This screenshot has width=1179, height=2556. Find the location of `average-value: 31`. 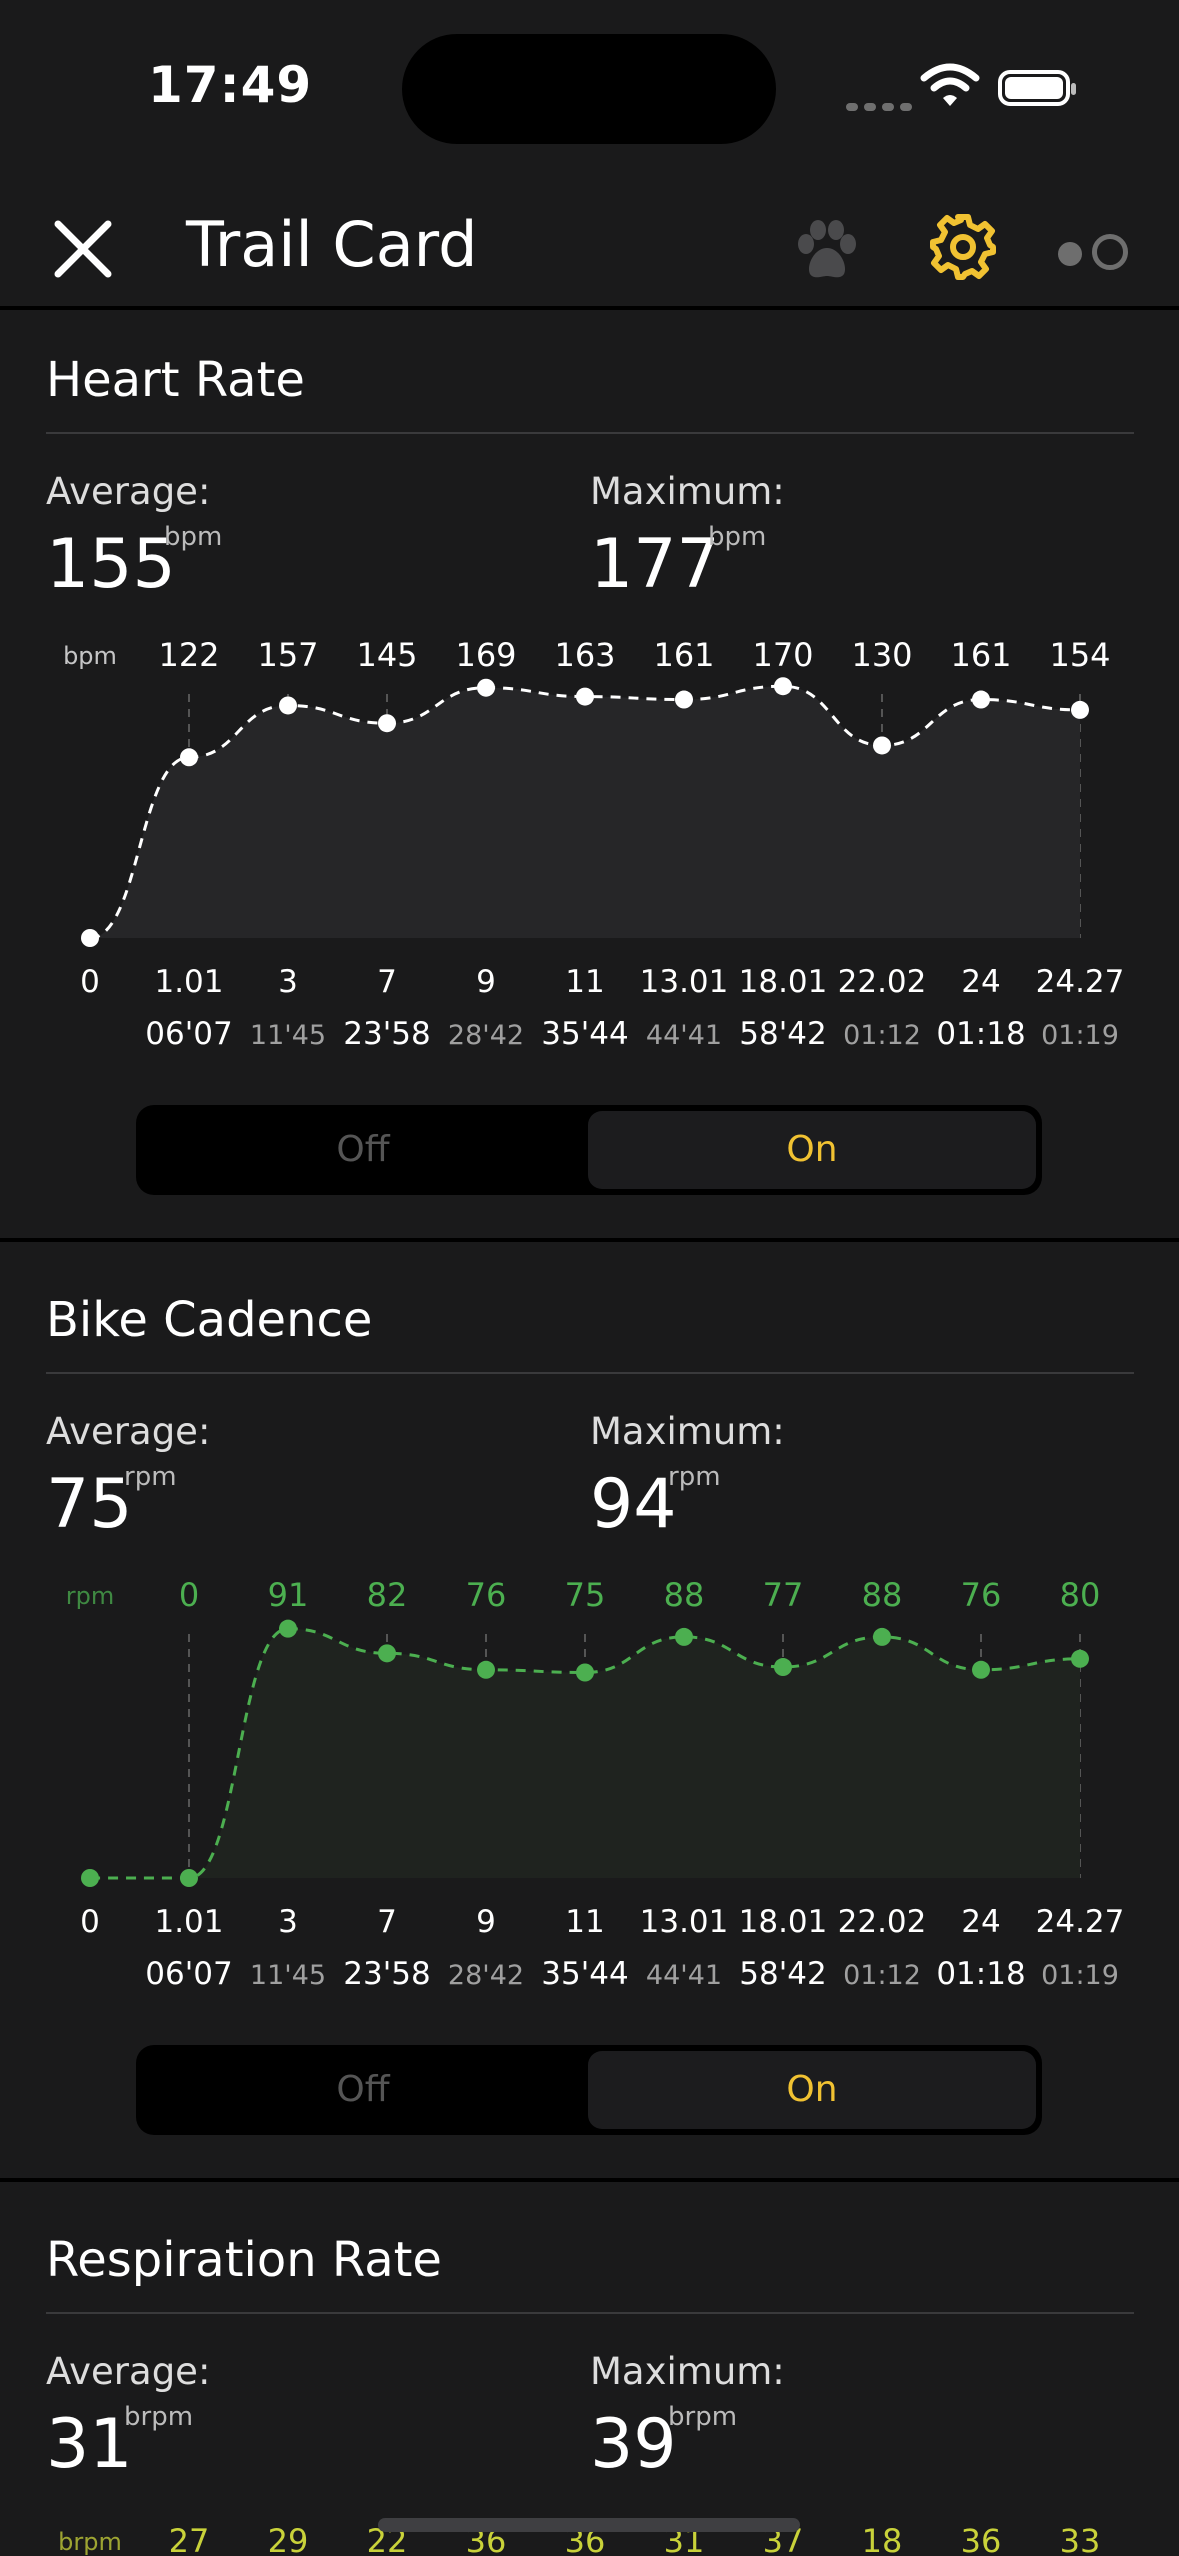

average-value: 31 is located at coordinates (89, 2444).